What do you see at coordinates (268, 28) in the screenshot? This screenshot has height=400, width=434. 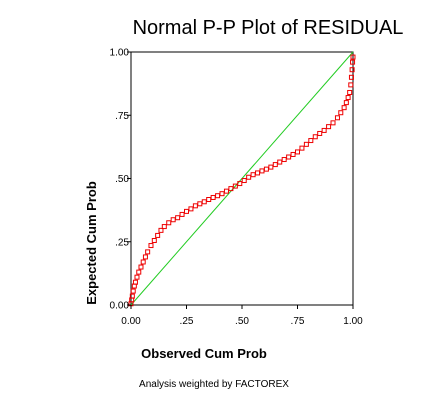 I see `chart-title: Normal P-P Plot of RESIDUAL` at bounding box center [268, 28].